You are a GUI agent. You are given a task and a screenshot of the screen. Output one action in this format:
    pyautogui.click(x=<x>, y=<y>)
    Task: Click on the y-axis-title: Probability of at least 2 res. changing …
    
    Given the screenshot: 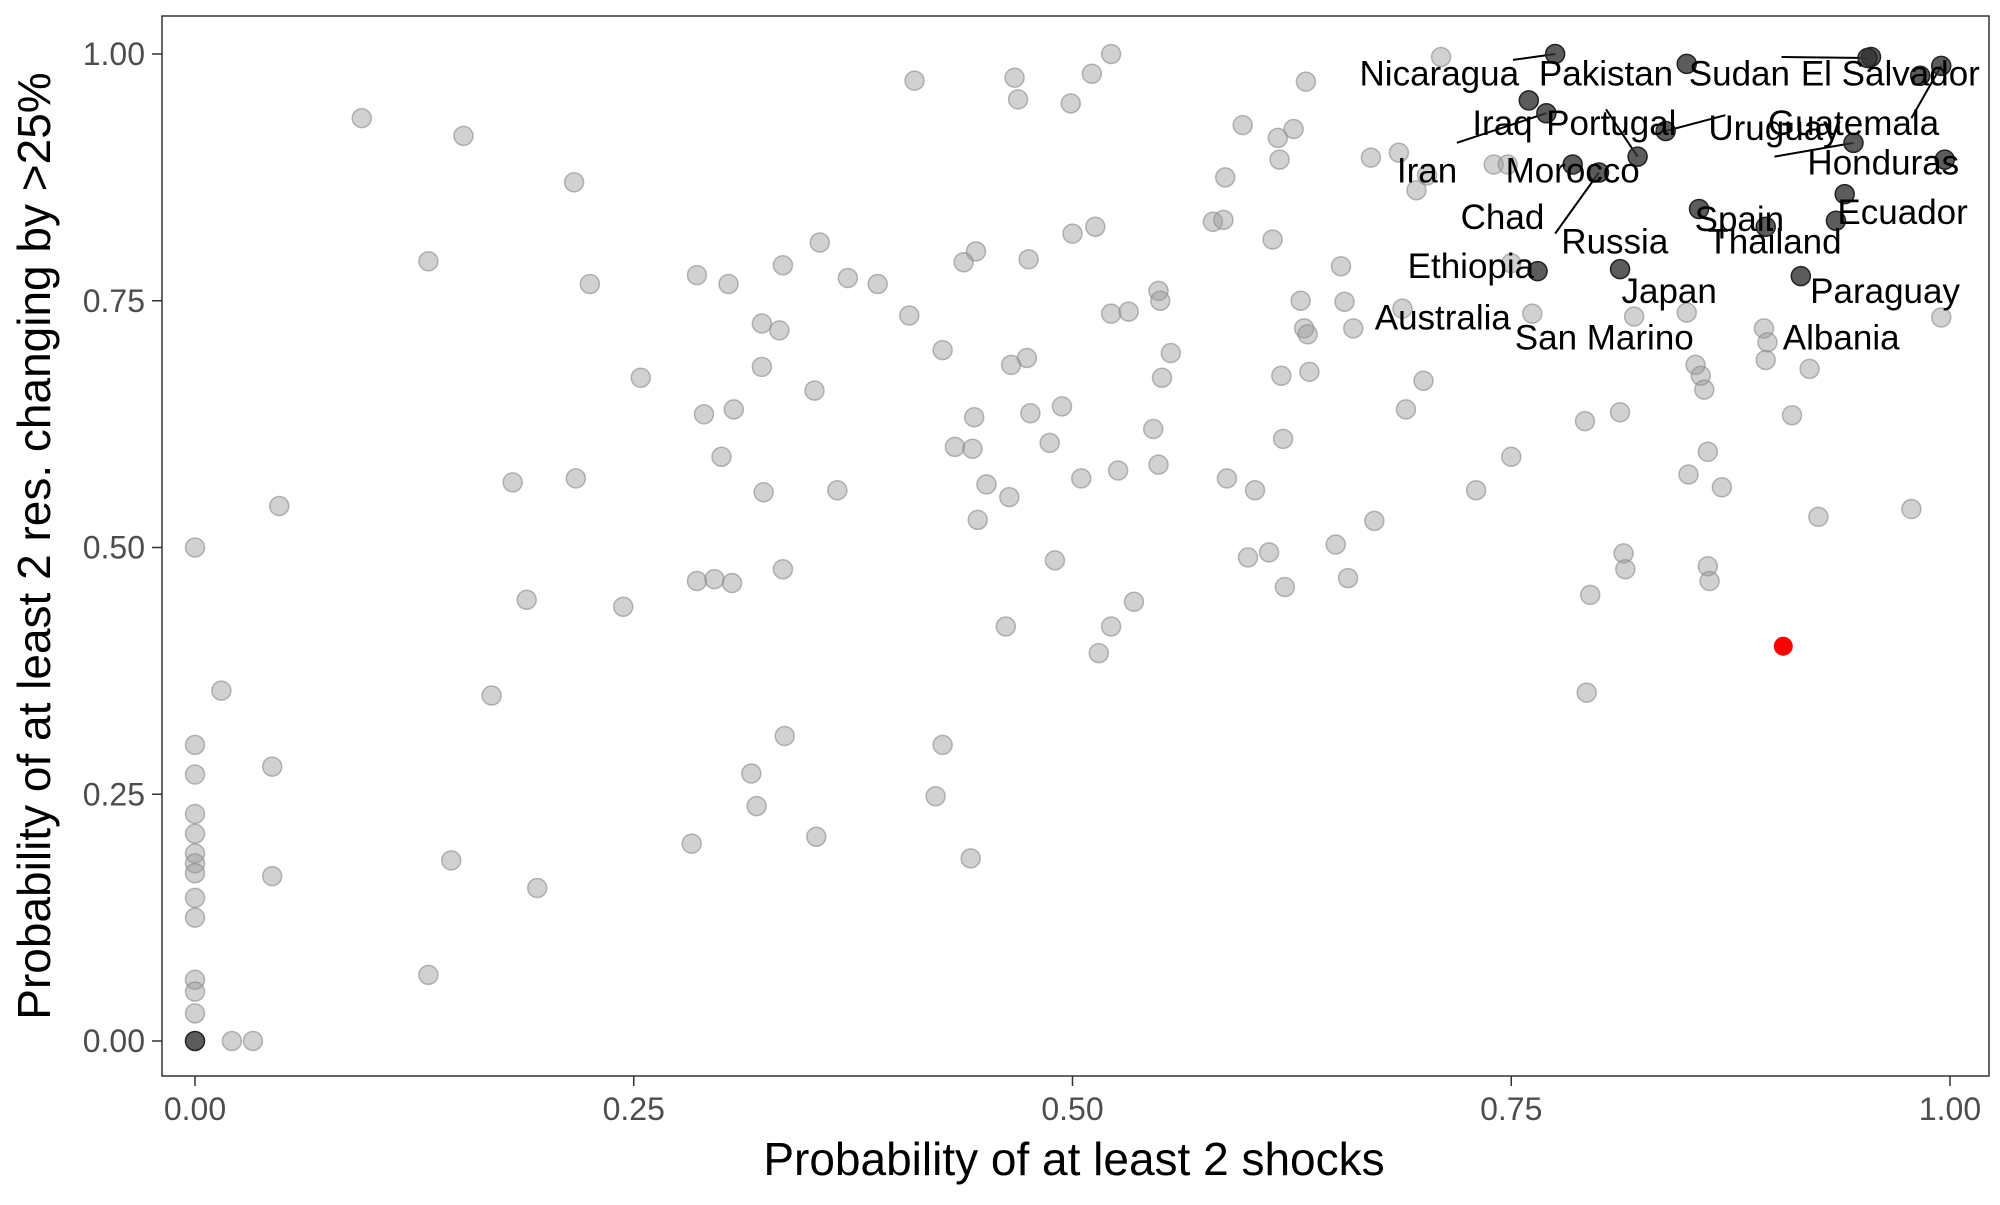 What is the action you would take?
    pyautogui.click(x=34, y=545)
    